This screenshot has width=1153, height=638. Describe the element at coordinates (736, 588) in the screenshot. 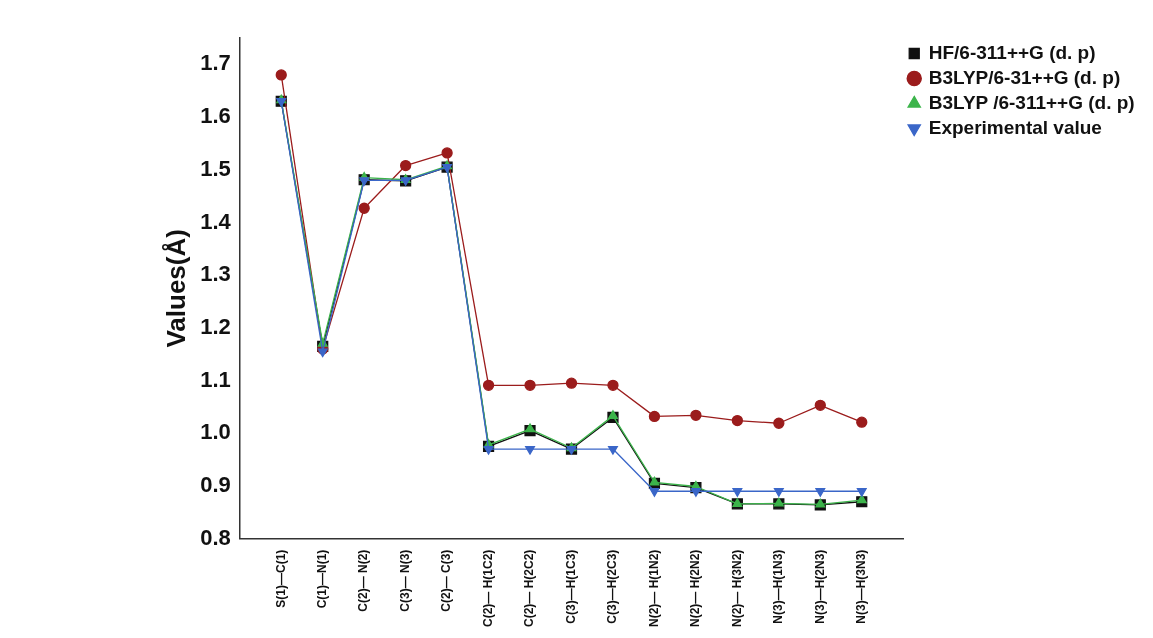

I see `x-tick-label: N(2)— H(3N2)` at that location.